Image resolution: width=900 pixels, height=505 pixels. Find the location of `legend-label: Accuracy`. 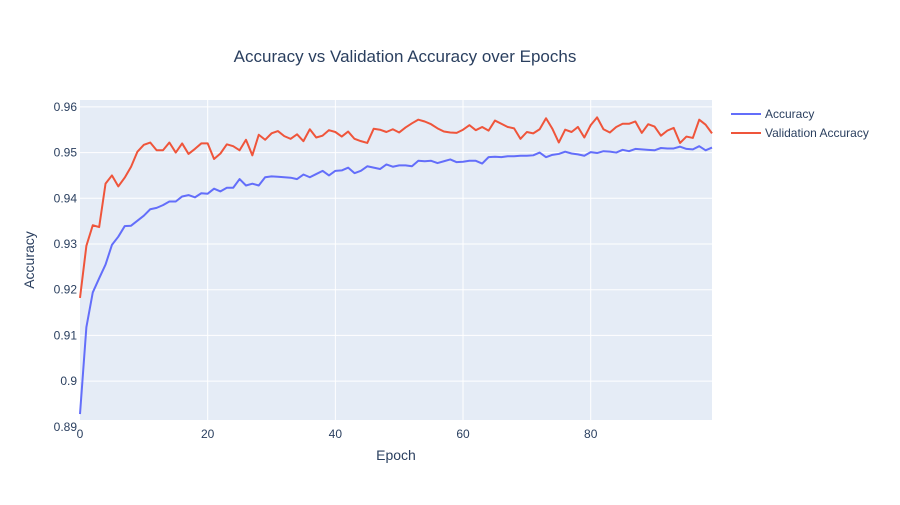

legend-label: Accuracy is located at coordinates (789, 114).